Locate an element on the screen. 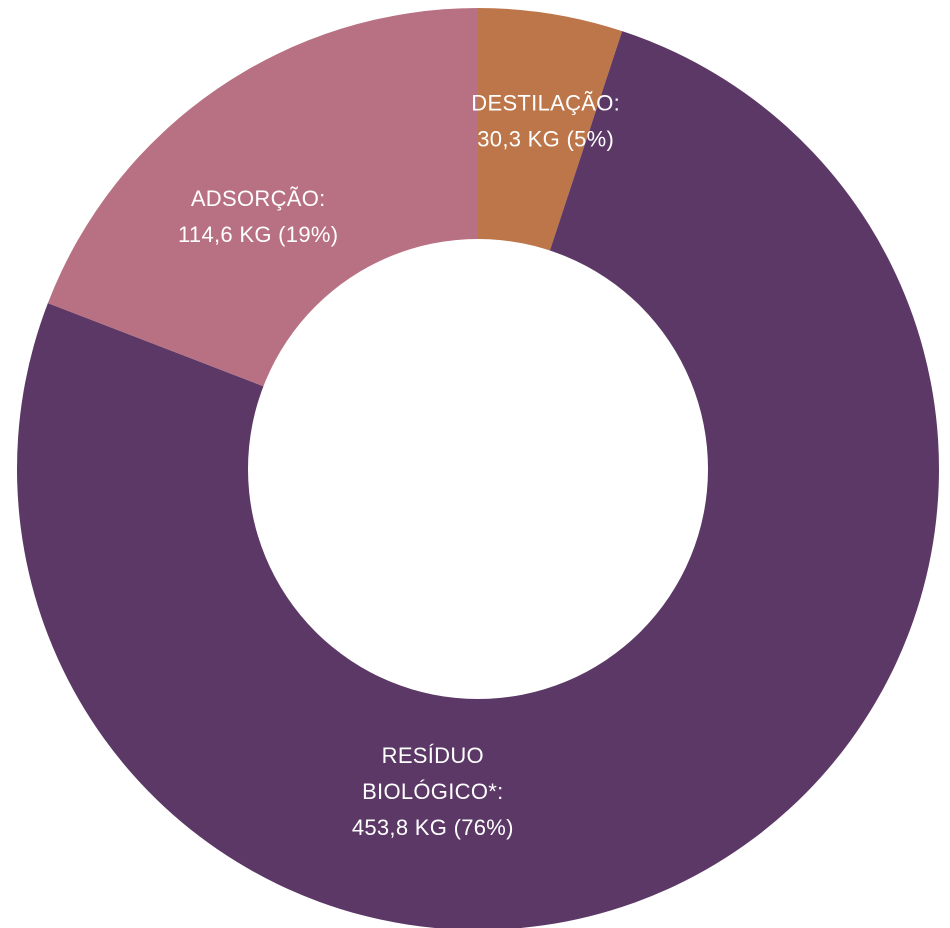 The width and height of the screenshot is (950, 928). slice-label: RESÍDUO BIOLÓGICO*: 453,8 KG (76%) is located at coordinates (433, 791).